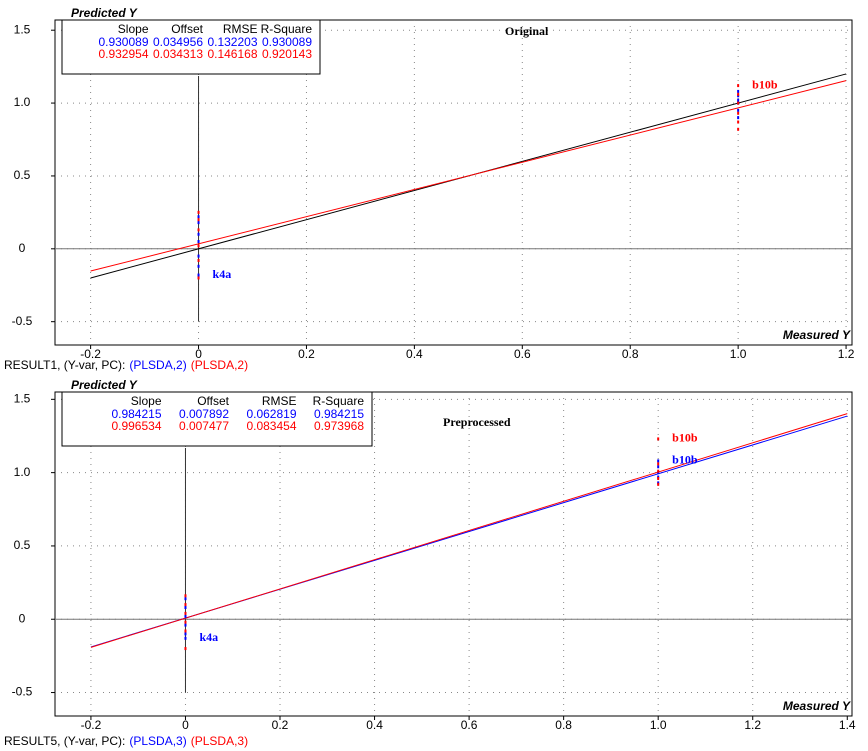 Image resolution: width=868 pixels, height=751 pixels. What do you see at coordinates (847, 725) in the screenshot?
I see `x-tick-label: 1.4` at bounding box center [847, 725].